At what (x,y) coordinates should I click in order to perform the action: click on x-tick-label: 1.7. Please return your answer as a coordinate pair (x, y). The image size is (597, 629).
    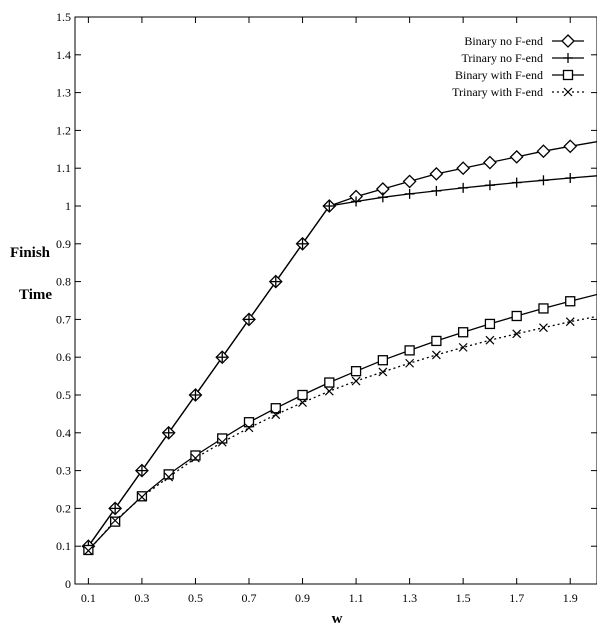
    Looking at the image, I should click on (516, 598).